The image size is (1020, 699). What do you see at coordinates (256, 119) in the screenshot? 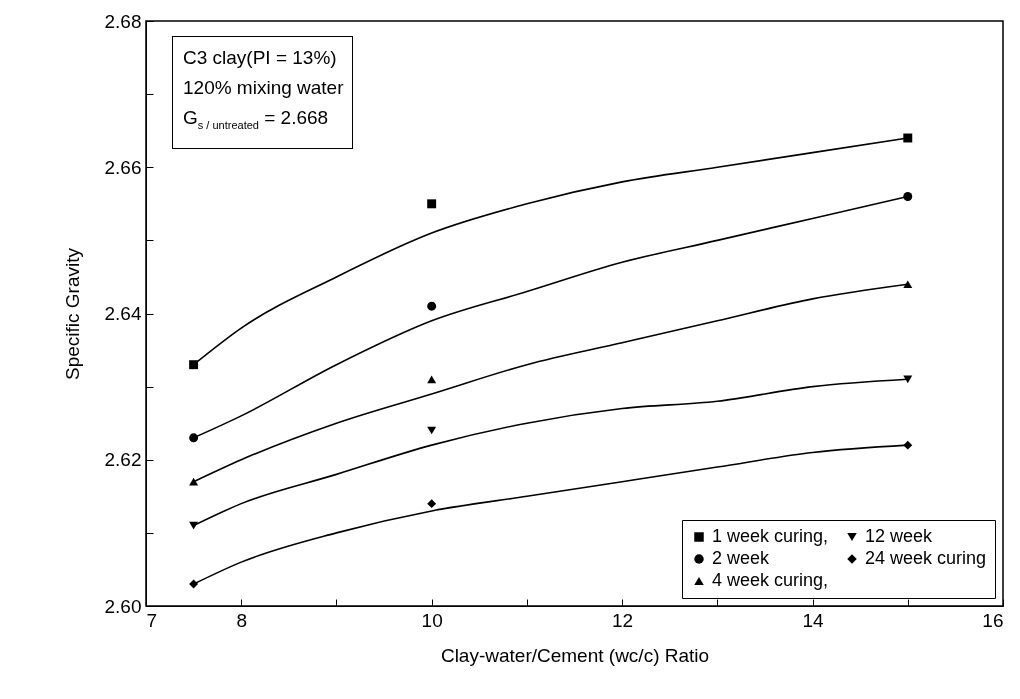
I see `annotation: G$_{s / untreated}$ = 2.668` at bounding box center [256, 119].